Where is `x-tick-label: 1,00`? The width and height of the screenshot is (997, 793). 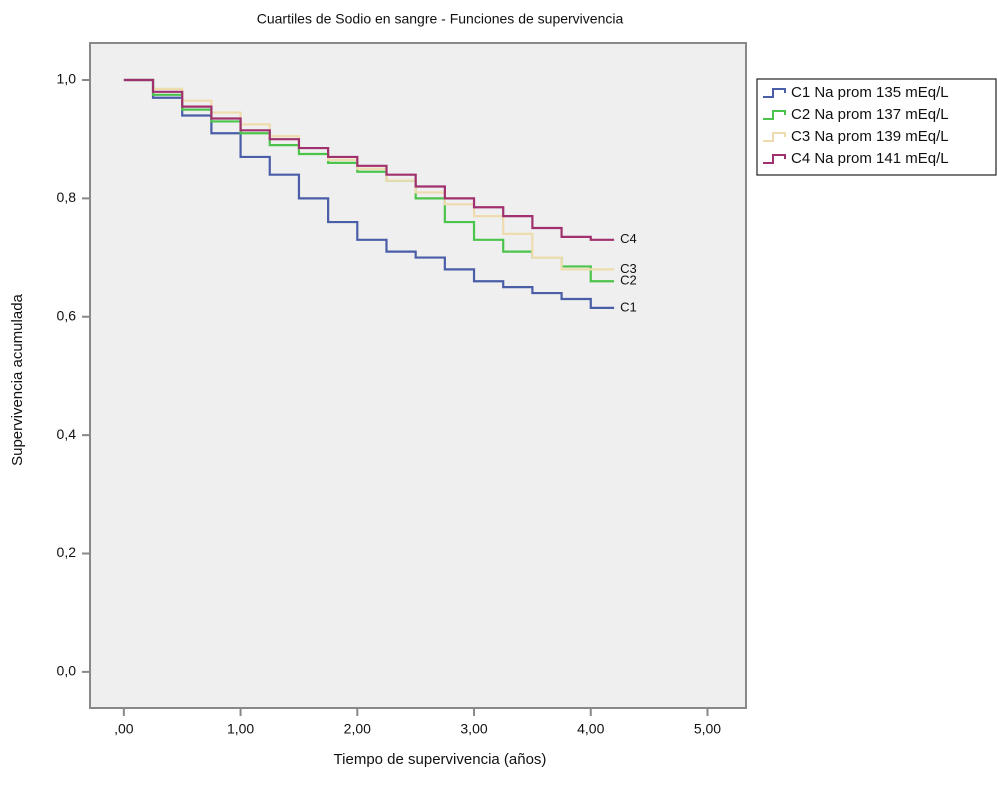
x-tick-label: 1,00 is located at coordinates (240, 729).